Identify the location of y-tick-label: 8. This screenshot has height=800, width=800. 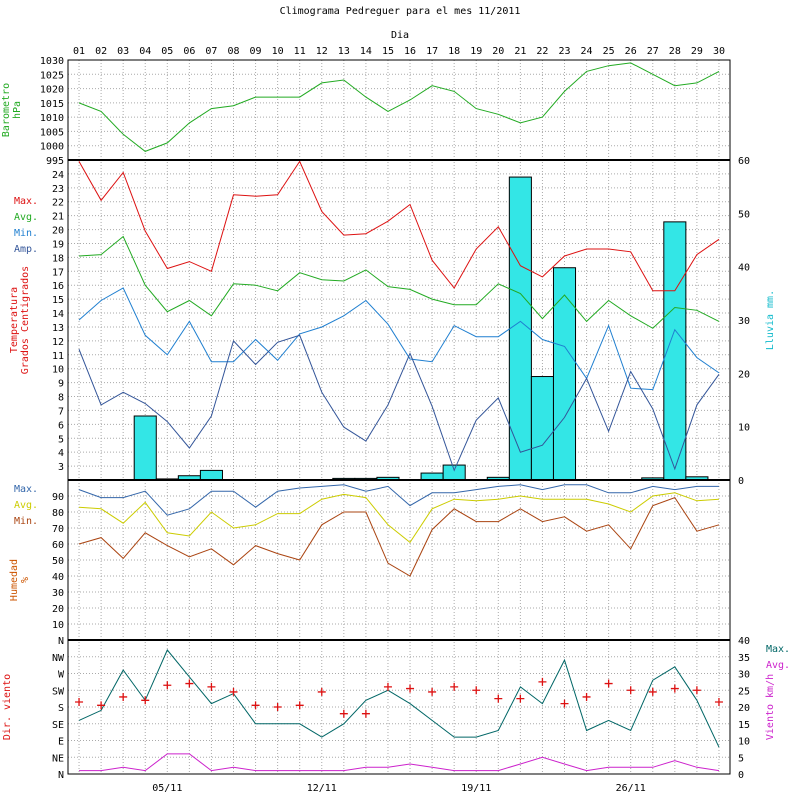
(61, 398).